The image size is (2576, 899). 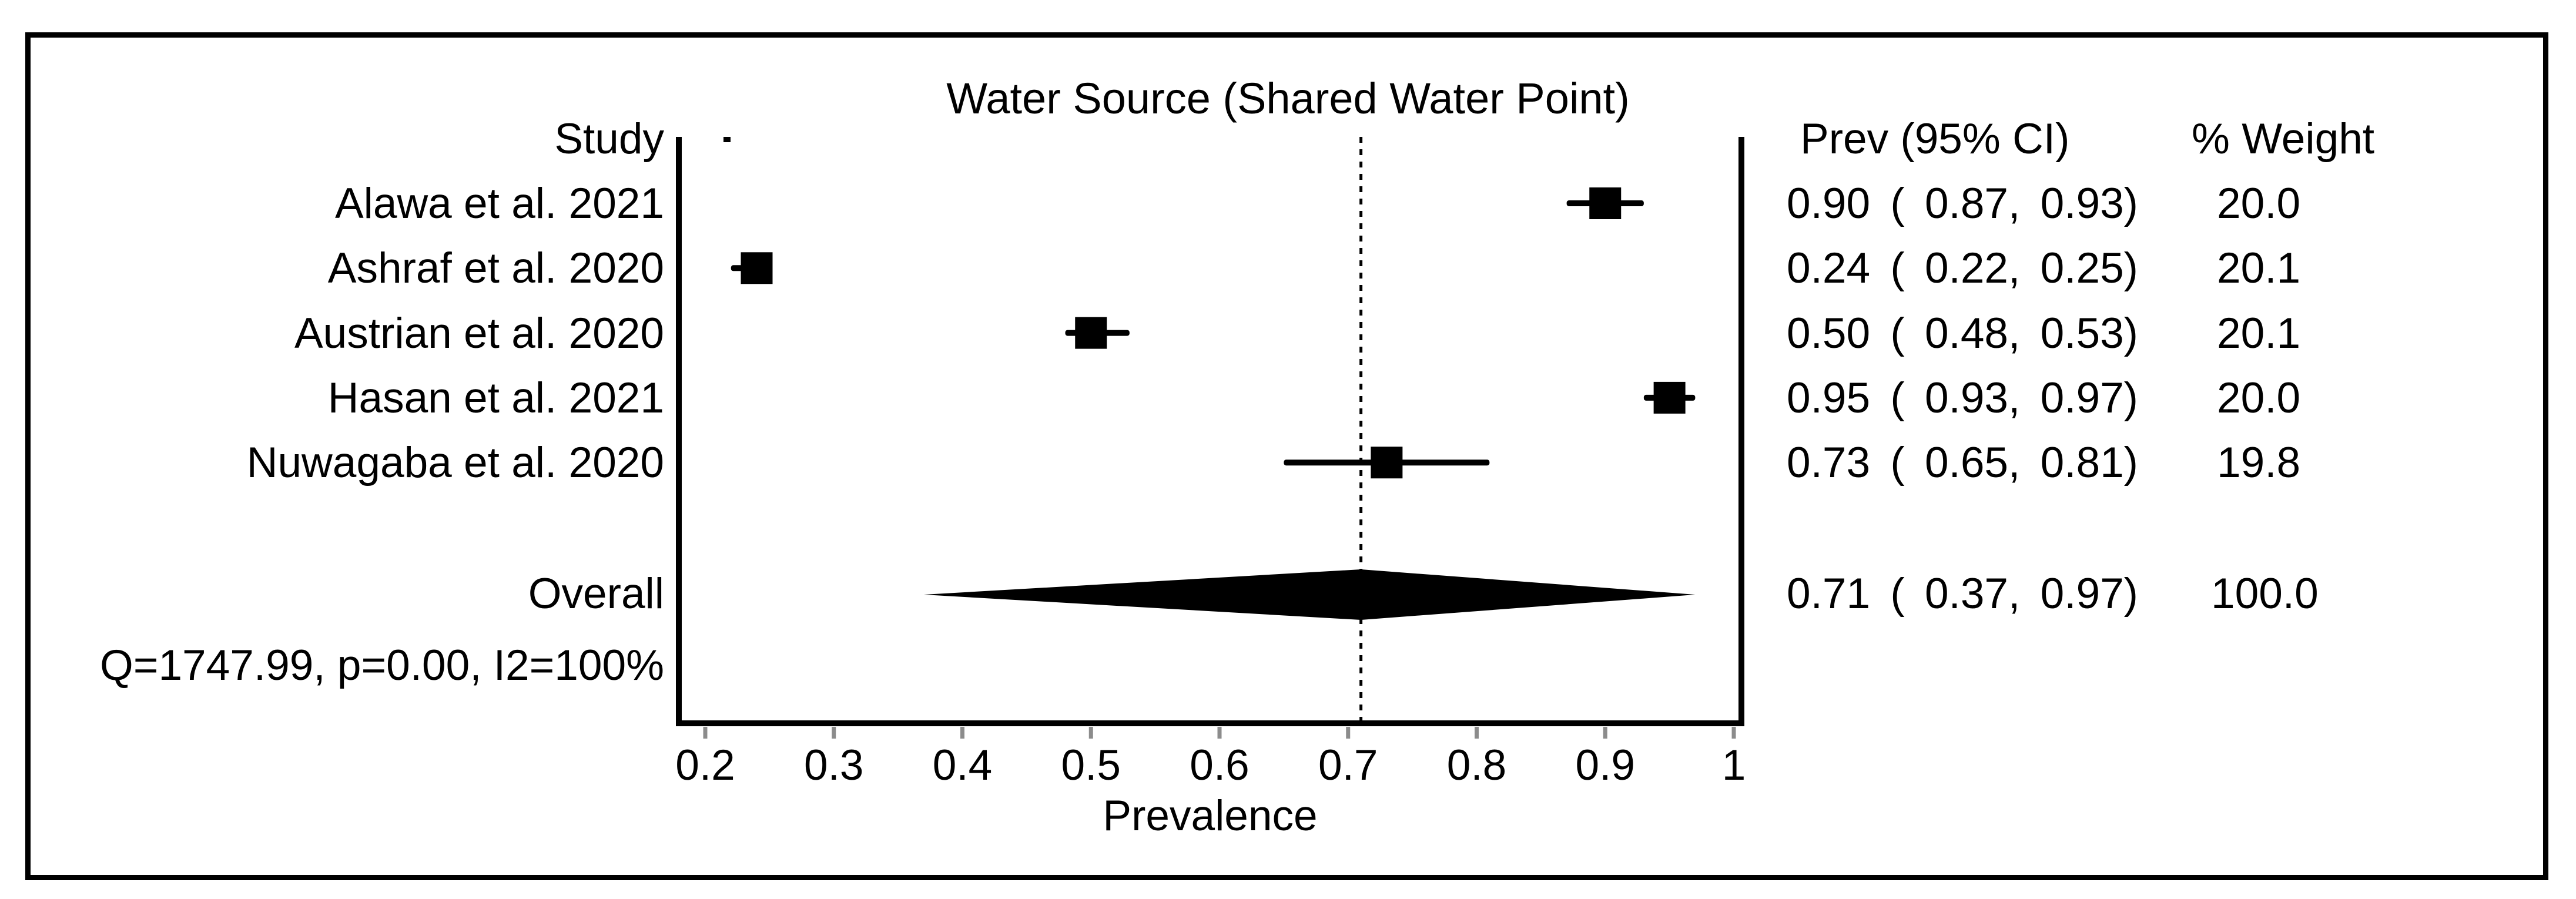 What do you see at coordinates (495, 398) in the screenshot?
I see `study-label: Hasan et al. 2021` at bounding box center [495, 398].